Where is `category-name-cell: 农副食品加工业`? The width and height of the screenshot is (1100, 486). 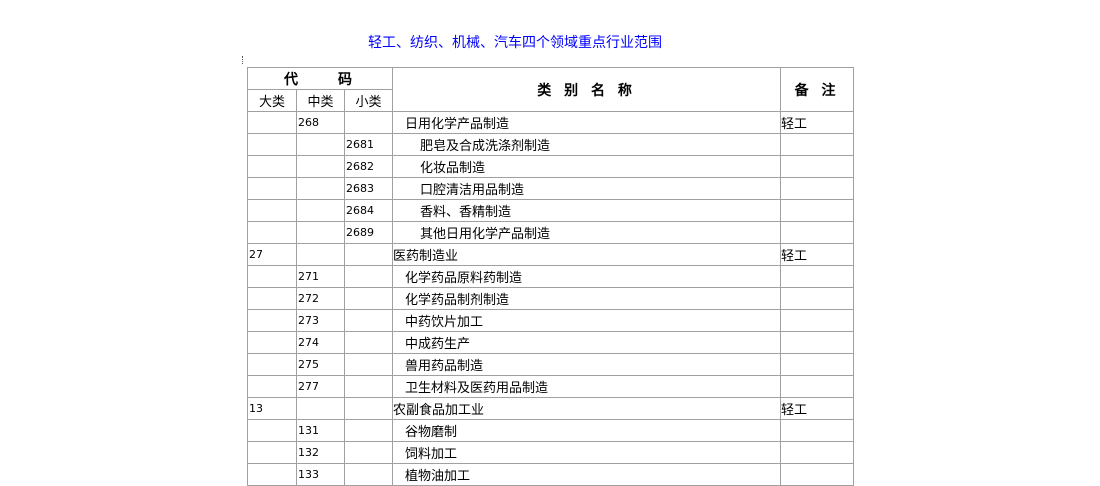 category-name-cell: 农副食品加工业 is located at coordinates (587, 408).